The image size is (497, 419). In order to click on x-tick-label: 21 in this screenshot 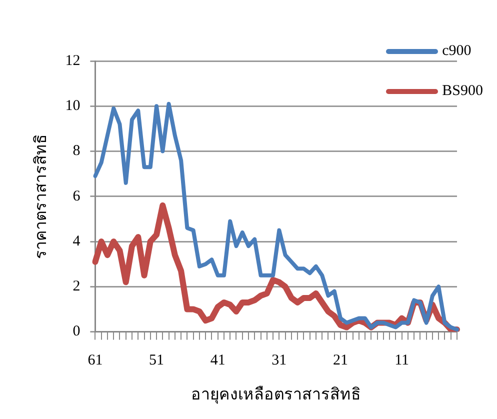, I will do `click(340, 360)`.